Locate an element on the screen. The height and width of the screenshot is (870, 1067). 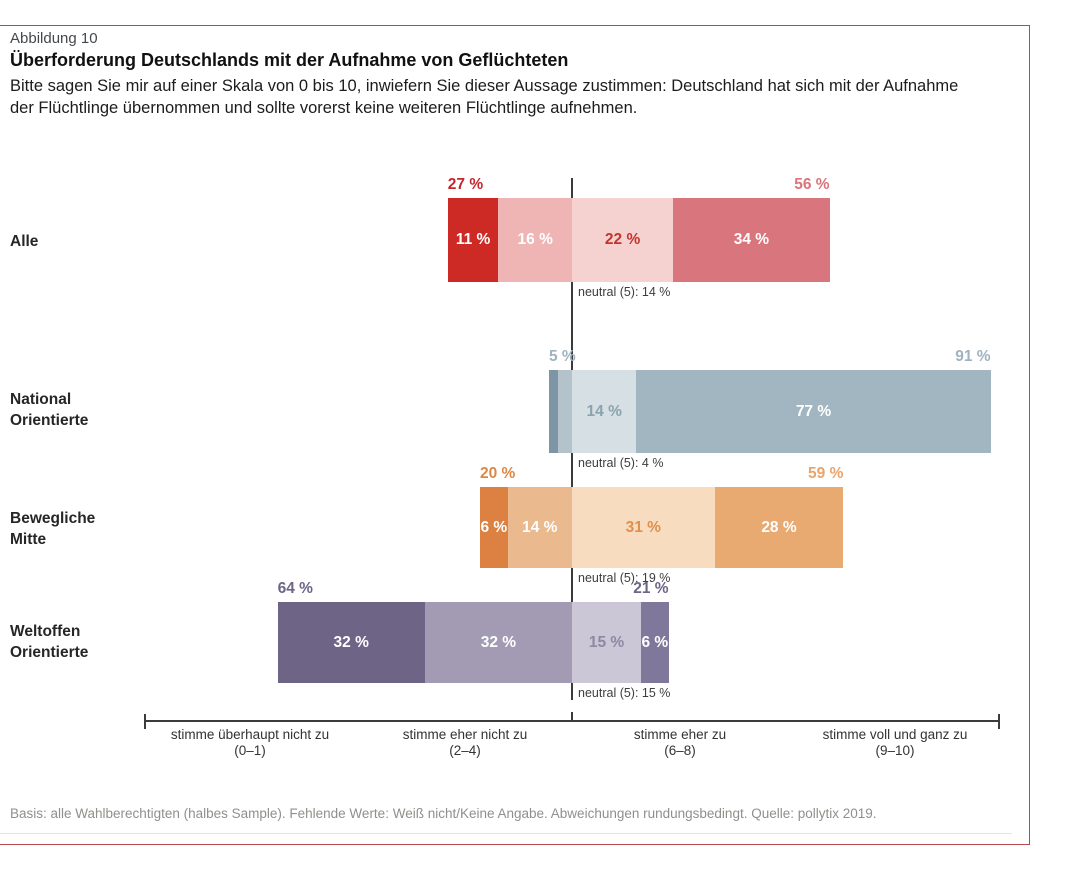
figure-label: Abbildung 10 is located at coordinates (54, 38).